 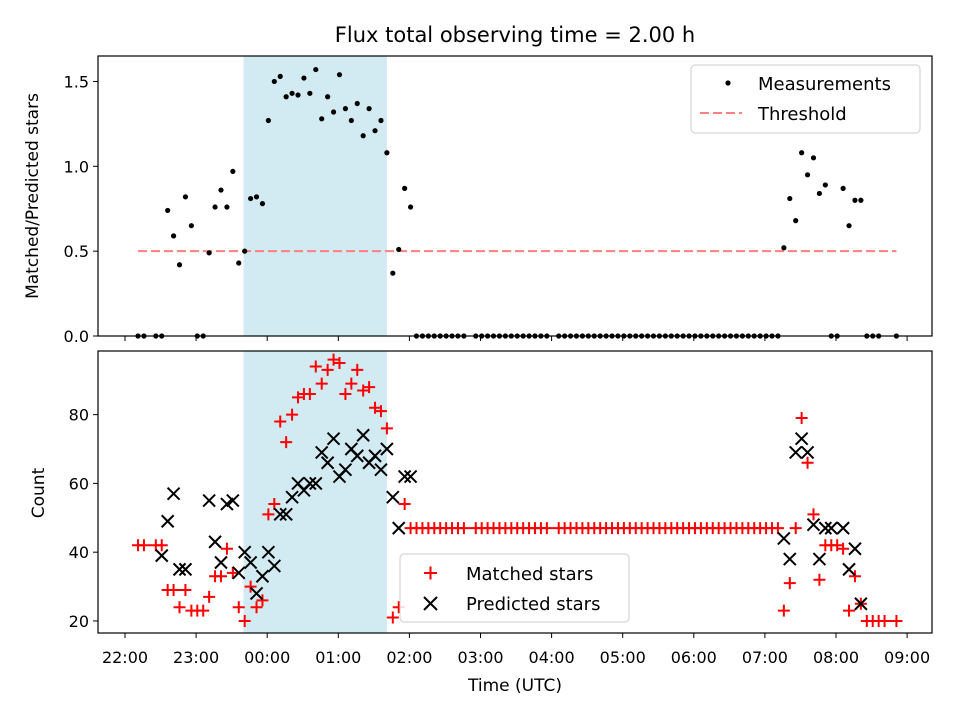 I want to click on bottom-legend: Matched stars Predicted stars, so click(x=514, y=588).